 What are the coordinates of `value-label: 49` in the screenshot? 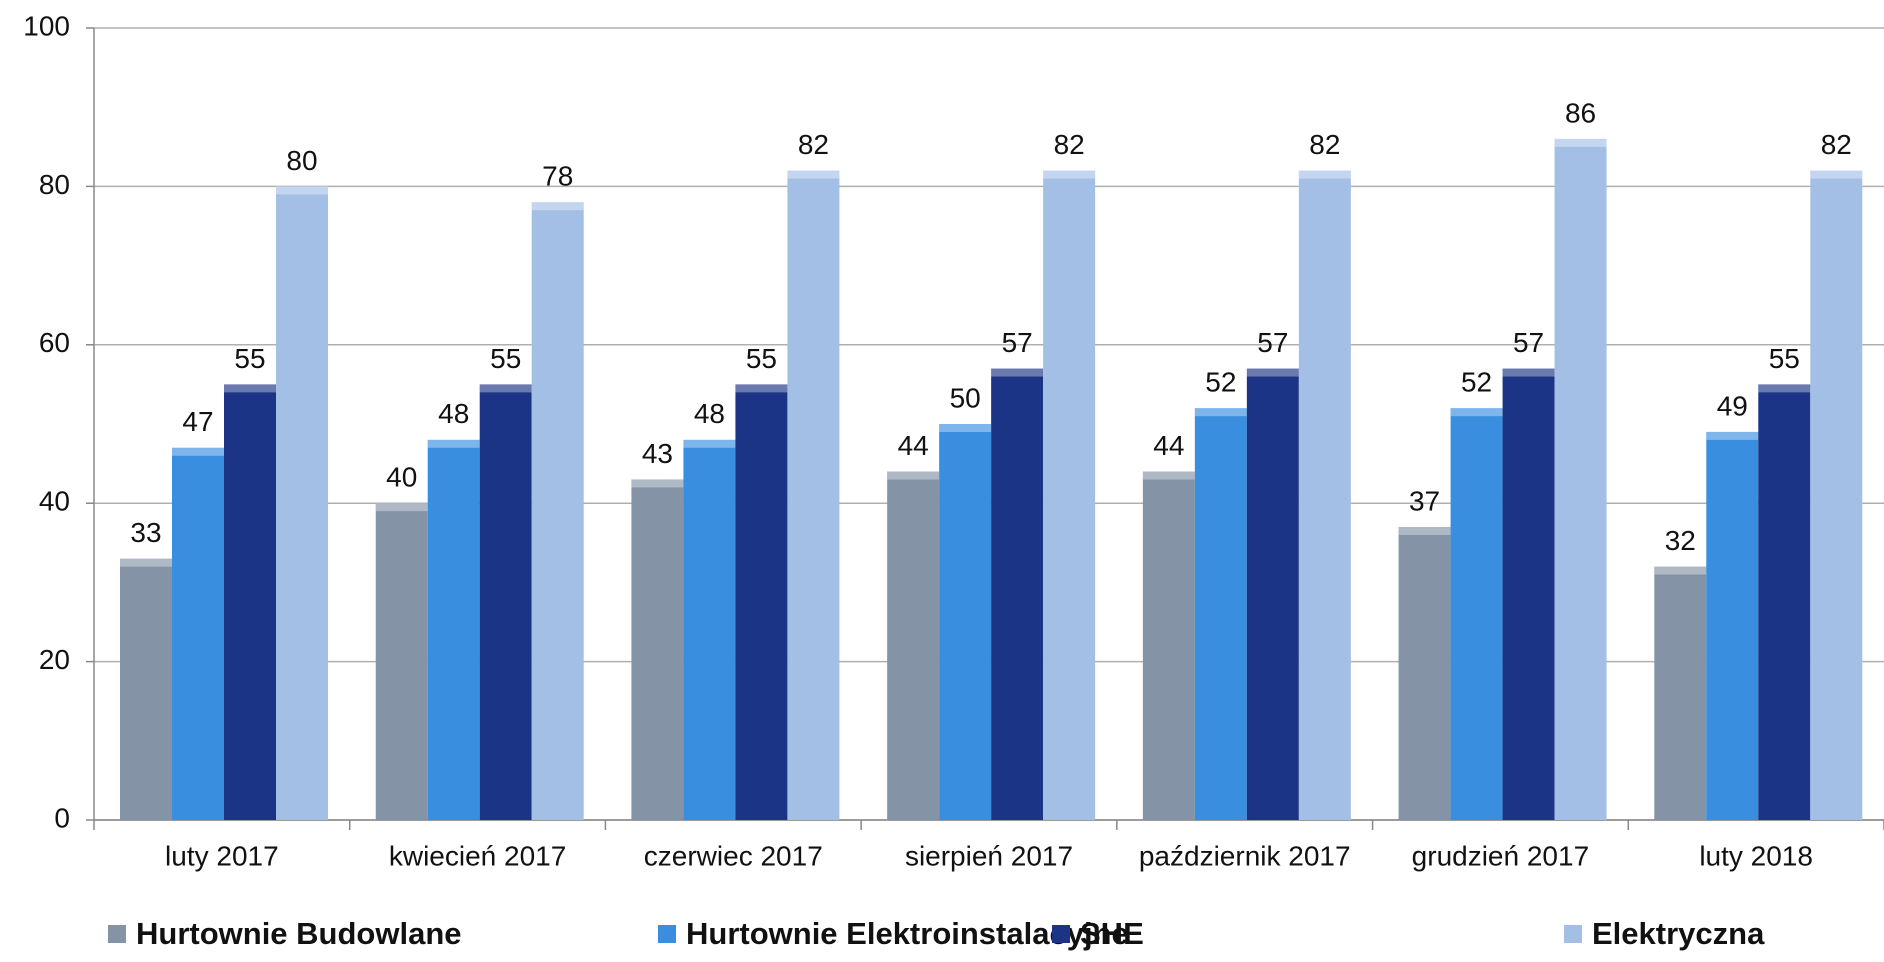 It's located at (1732, 405).